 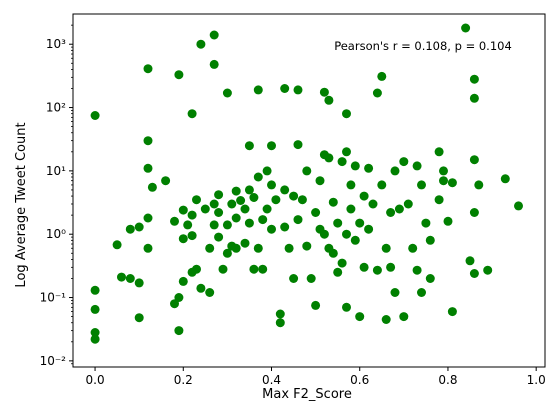 What do you see at coordinates (536, 380) in the screenshot?
I see `x-tick-label: 1.0` at bounding box center [536, 380].